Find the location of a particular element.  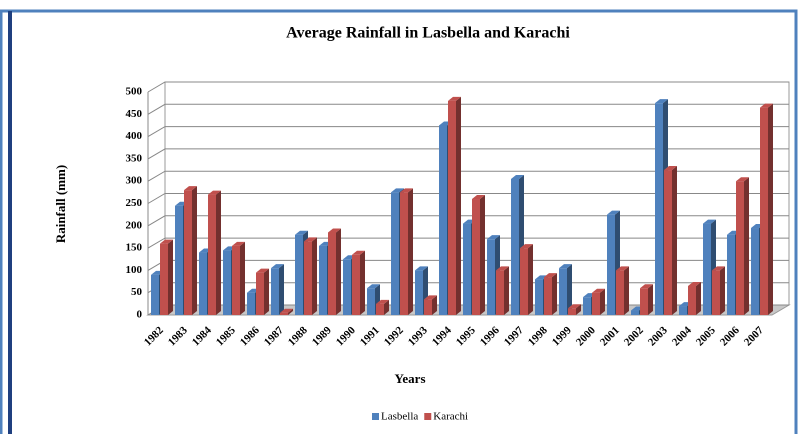

x-tick-label: 1983 is located at coordinates (178, 336).